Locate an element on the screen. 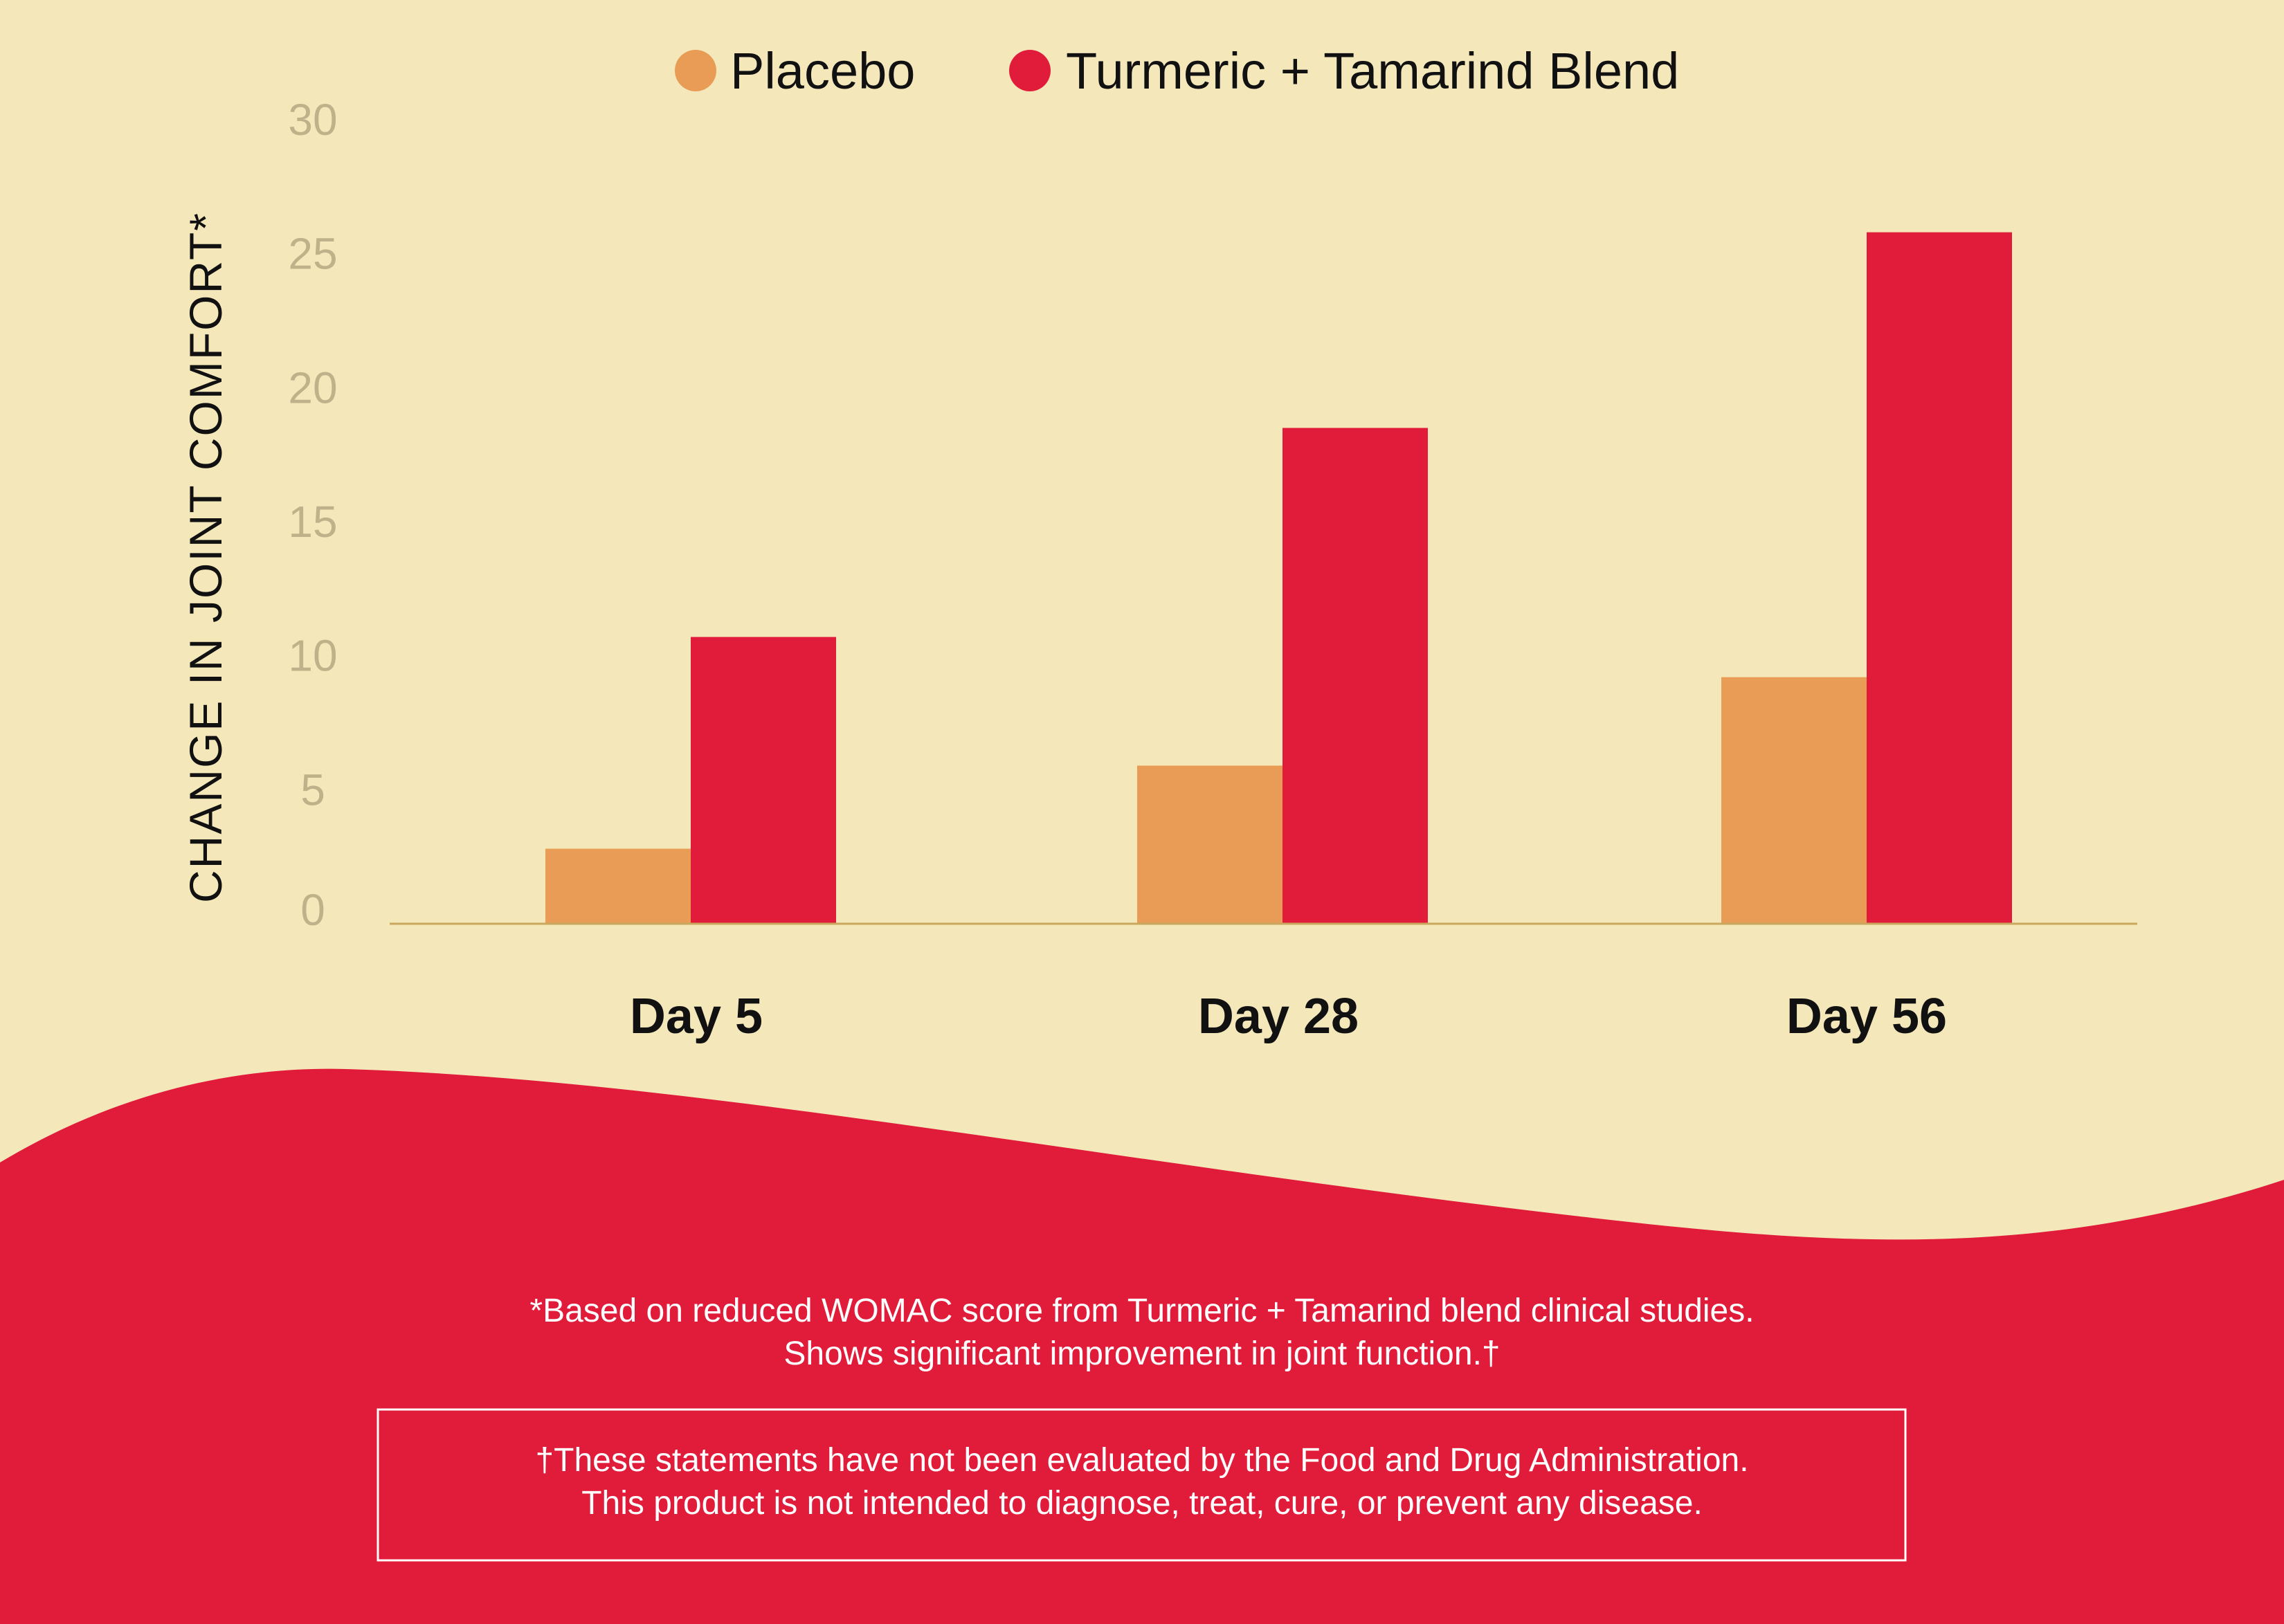 This screenshot has width=2284, height=1624. category-label: Day 28 is located at coordinates (1279, 1016).